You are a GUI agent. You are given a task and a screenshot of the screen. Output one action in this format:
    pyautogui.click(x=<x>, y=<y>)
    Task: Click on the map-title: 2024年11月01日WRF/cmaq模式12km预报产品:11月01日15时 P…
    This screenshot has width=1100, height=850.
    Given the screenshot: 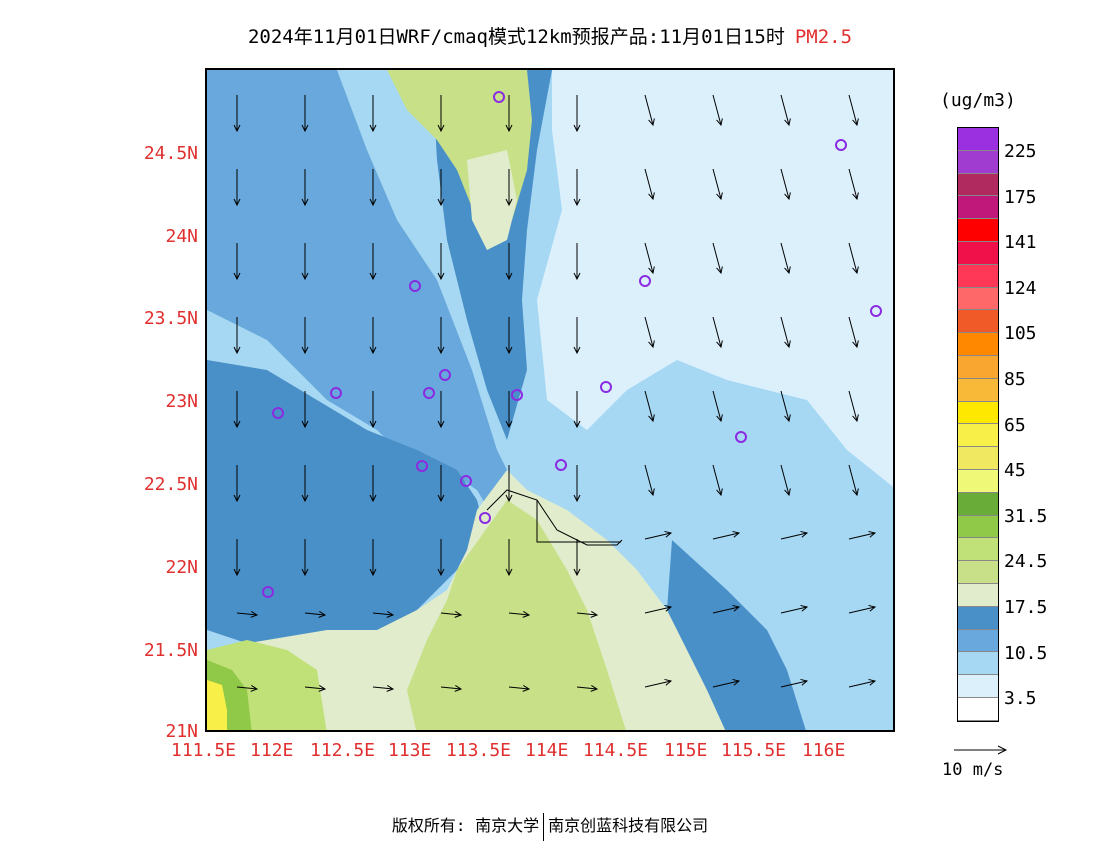 What is the action you would take?
    pyautogui.click(x=550, y=35)
    